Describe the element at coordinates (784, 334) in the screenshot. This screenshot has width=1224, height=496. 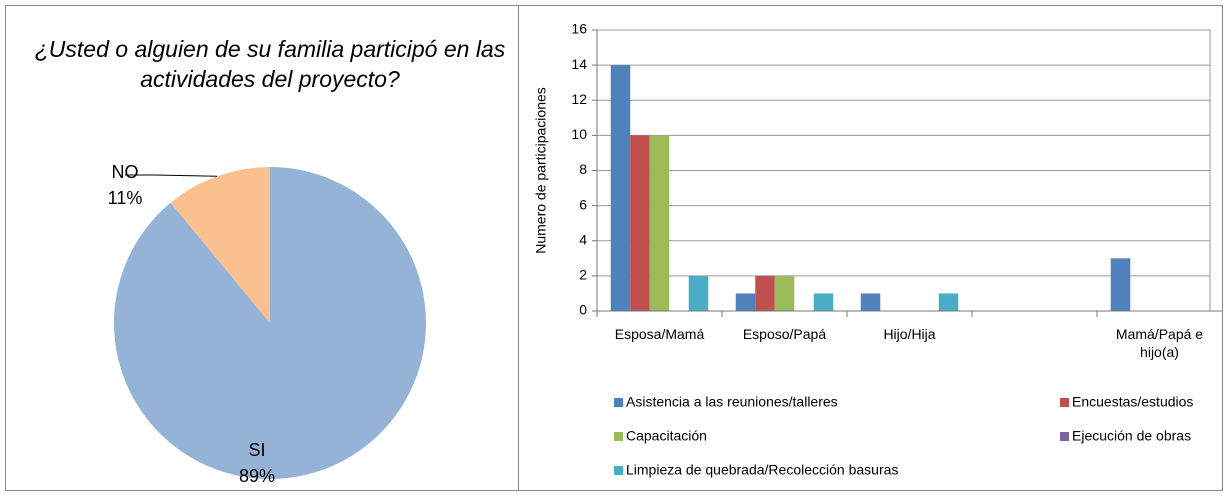
I see `x-tick-label: Esposo/Papá` at that location.